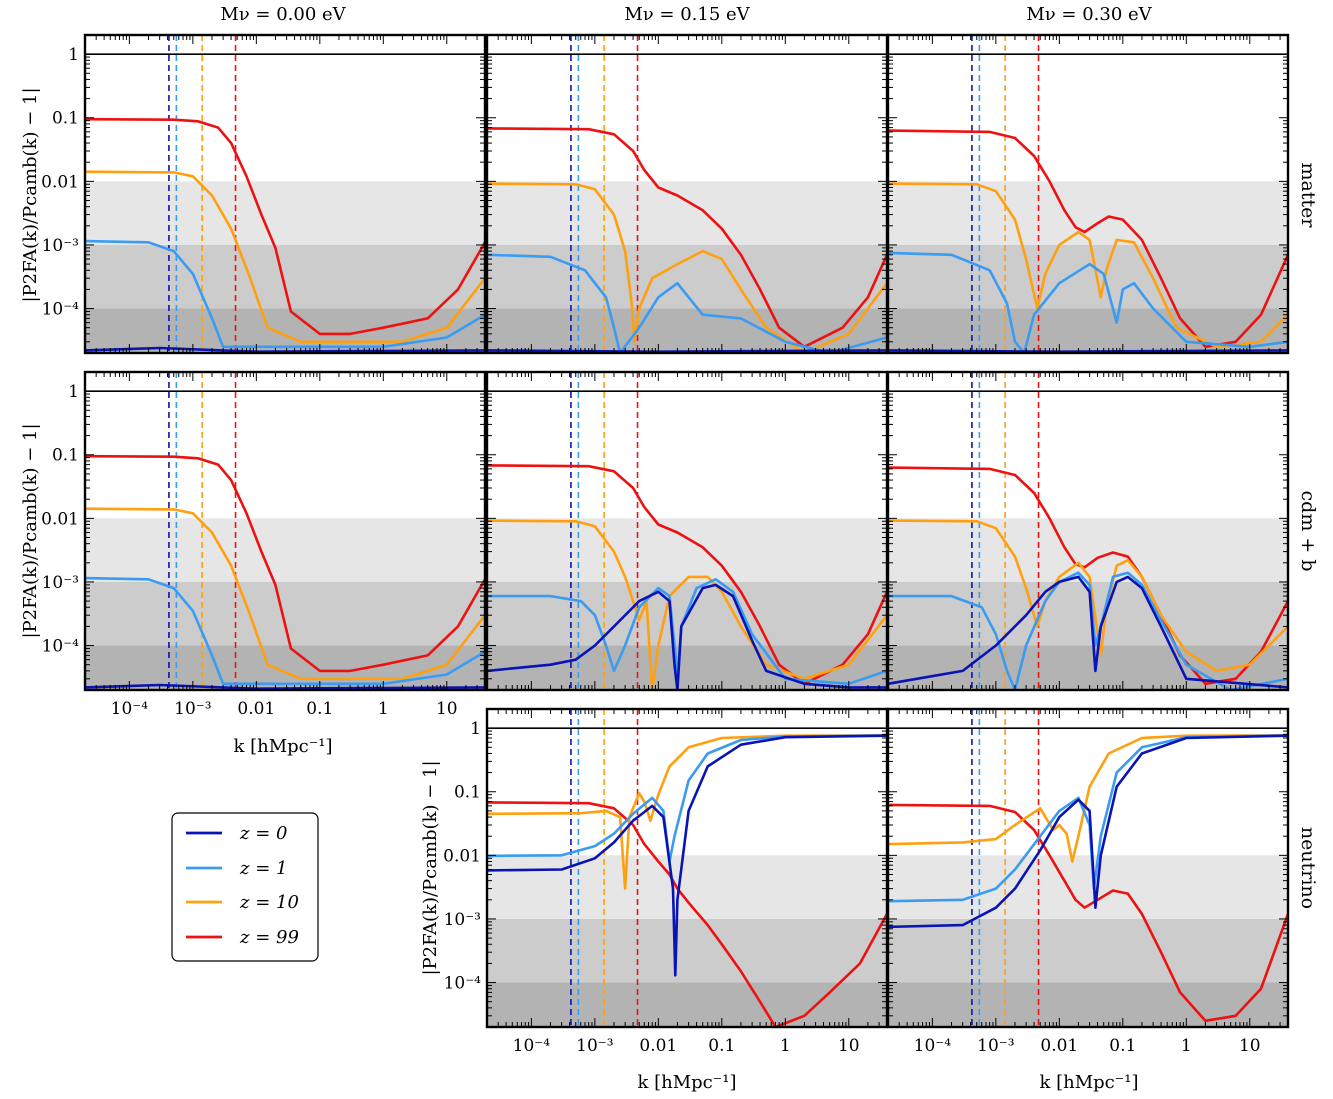 The image size is (1333, 1099). Describe the element at coordinates (1308, 868) in the screenshot. I see `row-label-2: neutrino` at that location.